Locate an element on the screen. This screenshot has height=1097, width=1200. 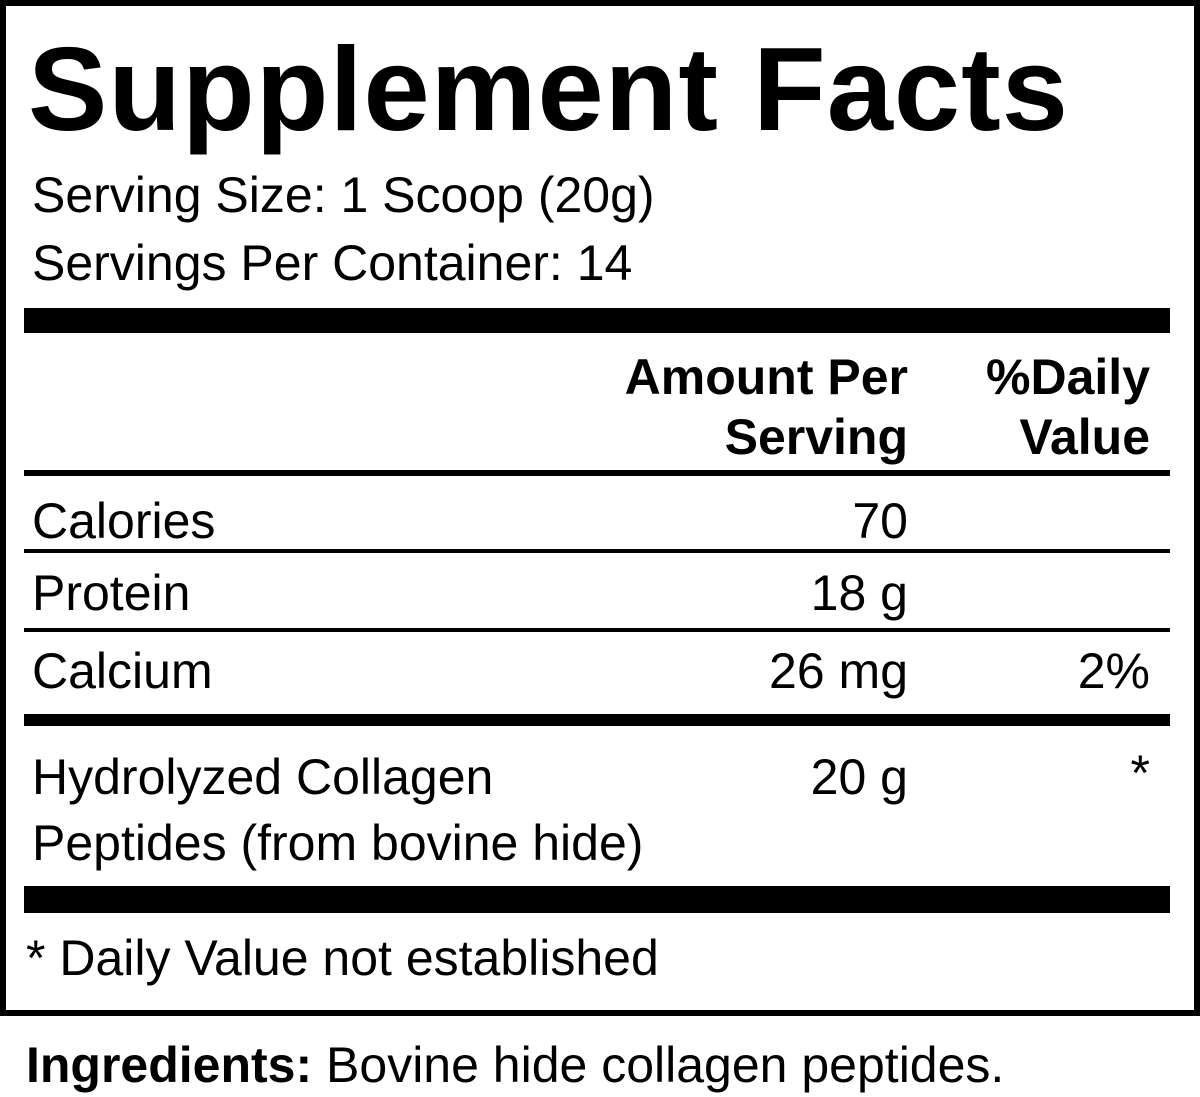
medium-divider is located at coordinates (597, 473).